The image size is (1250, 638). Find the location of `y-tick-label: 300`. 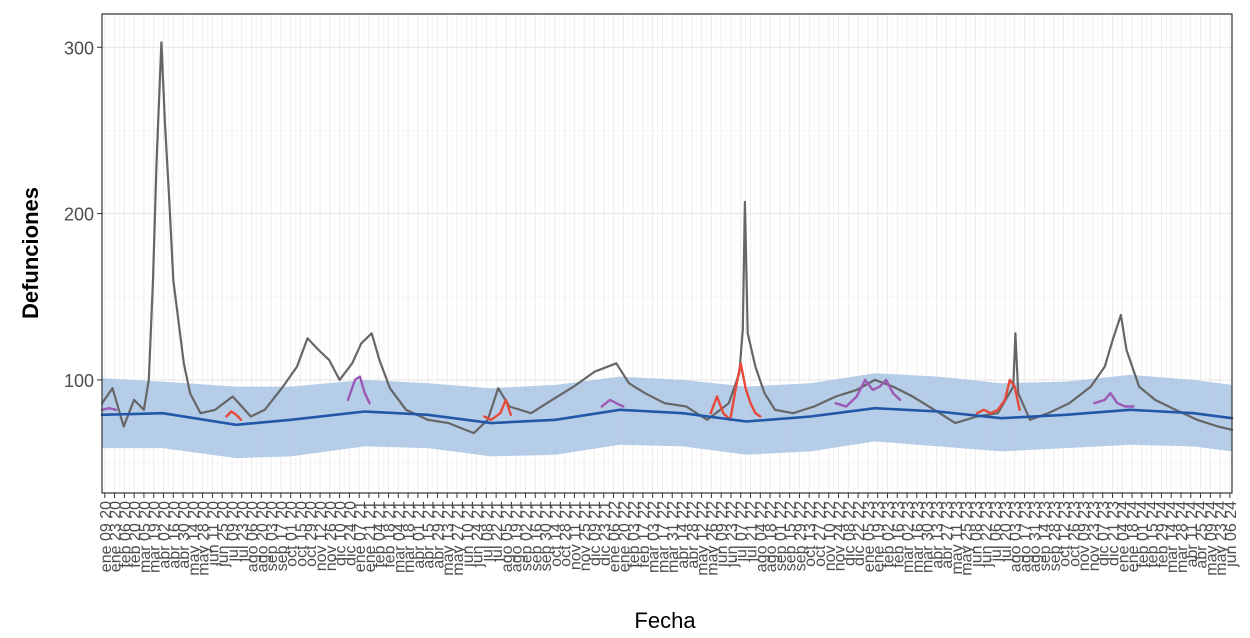

y-tick-label: 300 is located at coordinates (79, 48).